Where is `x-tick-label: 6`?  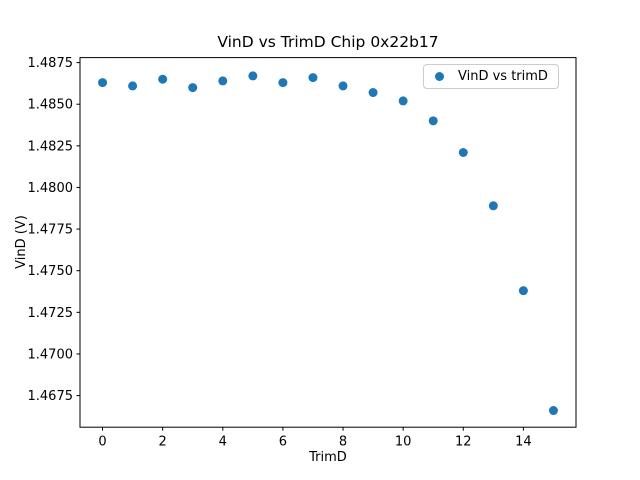 x-tick-label: 6 is located at coordinates (283, 442).